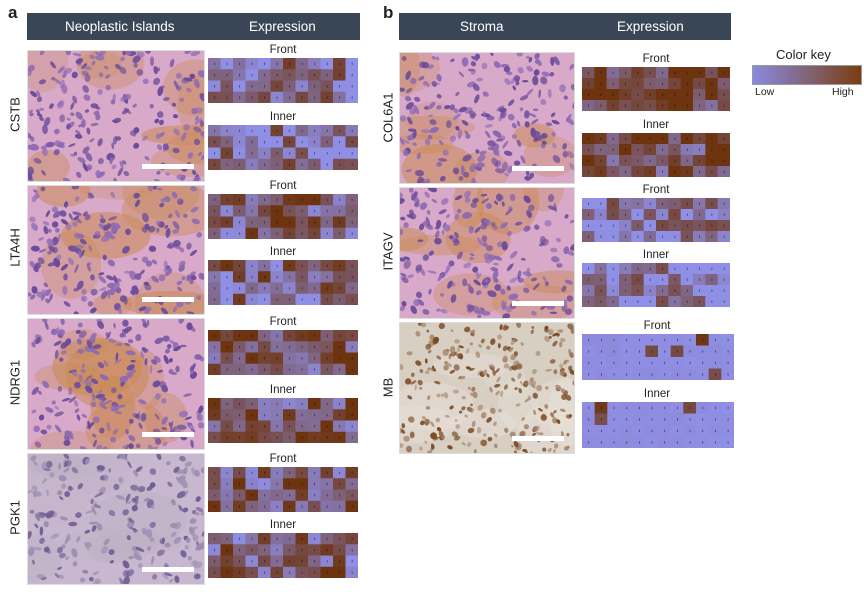  I want to click on heatmap-label-inner: Inner, so click(283, 117).